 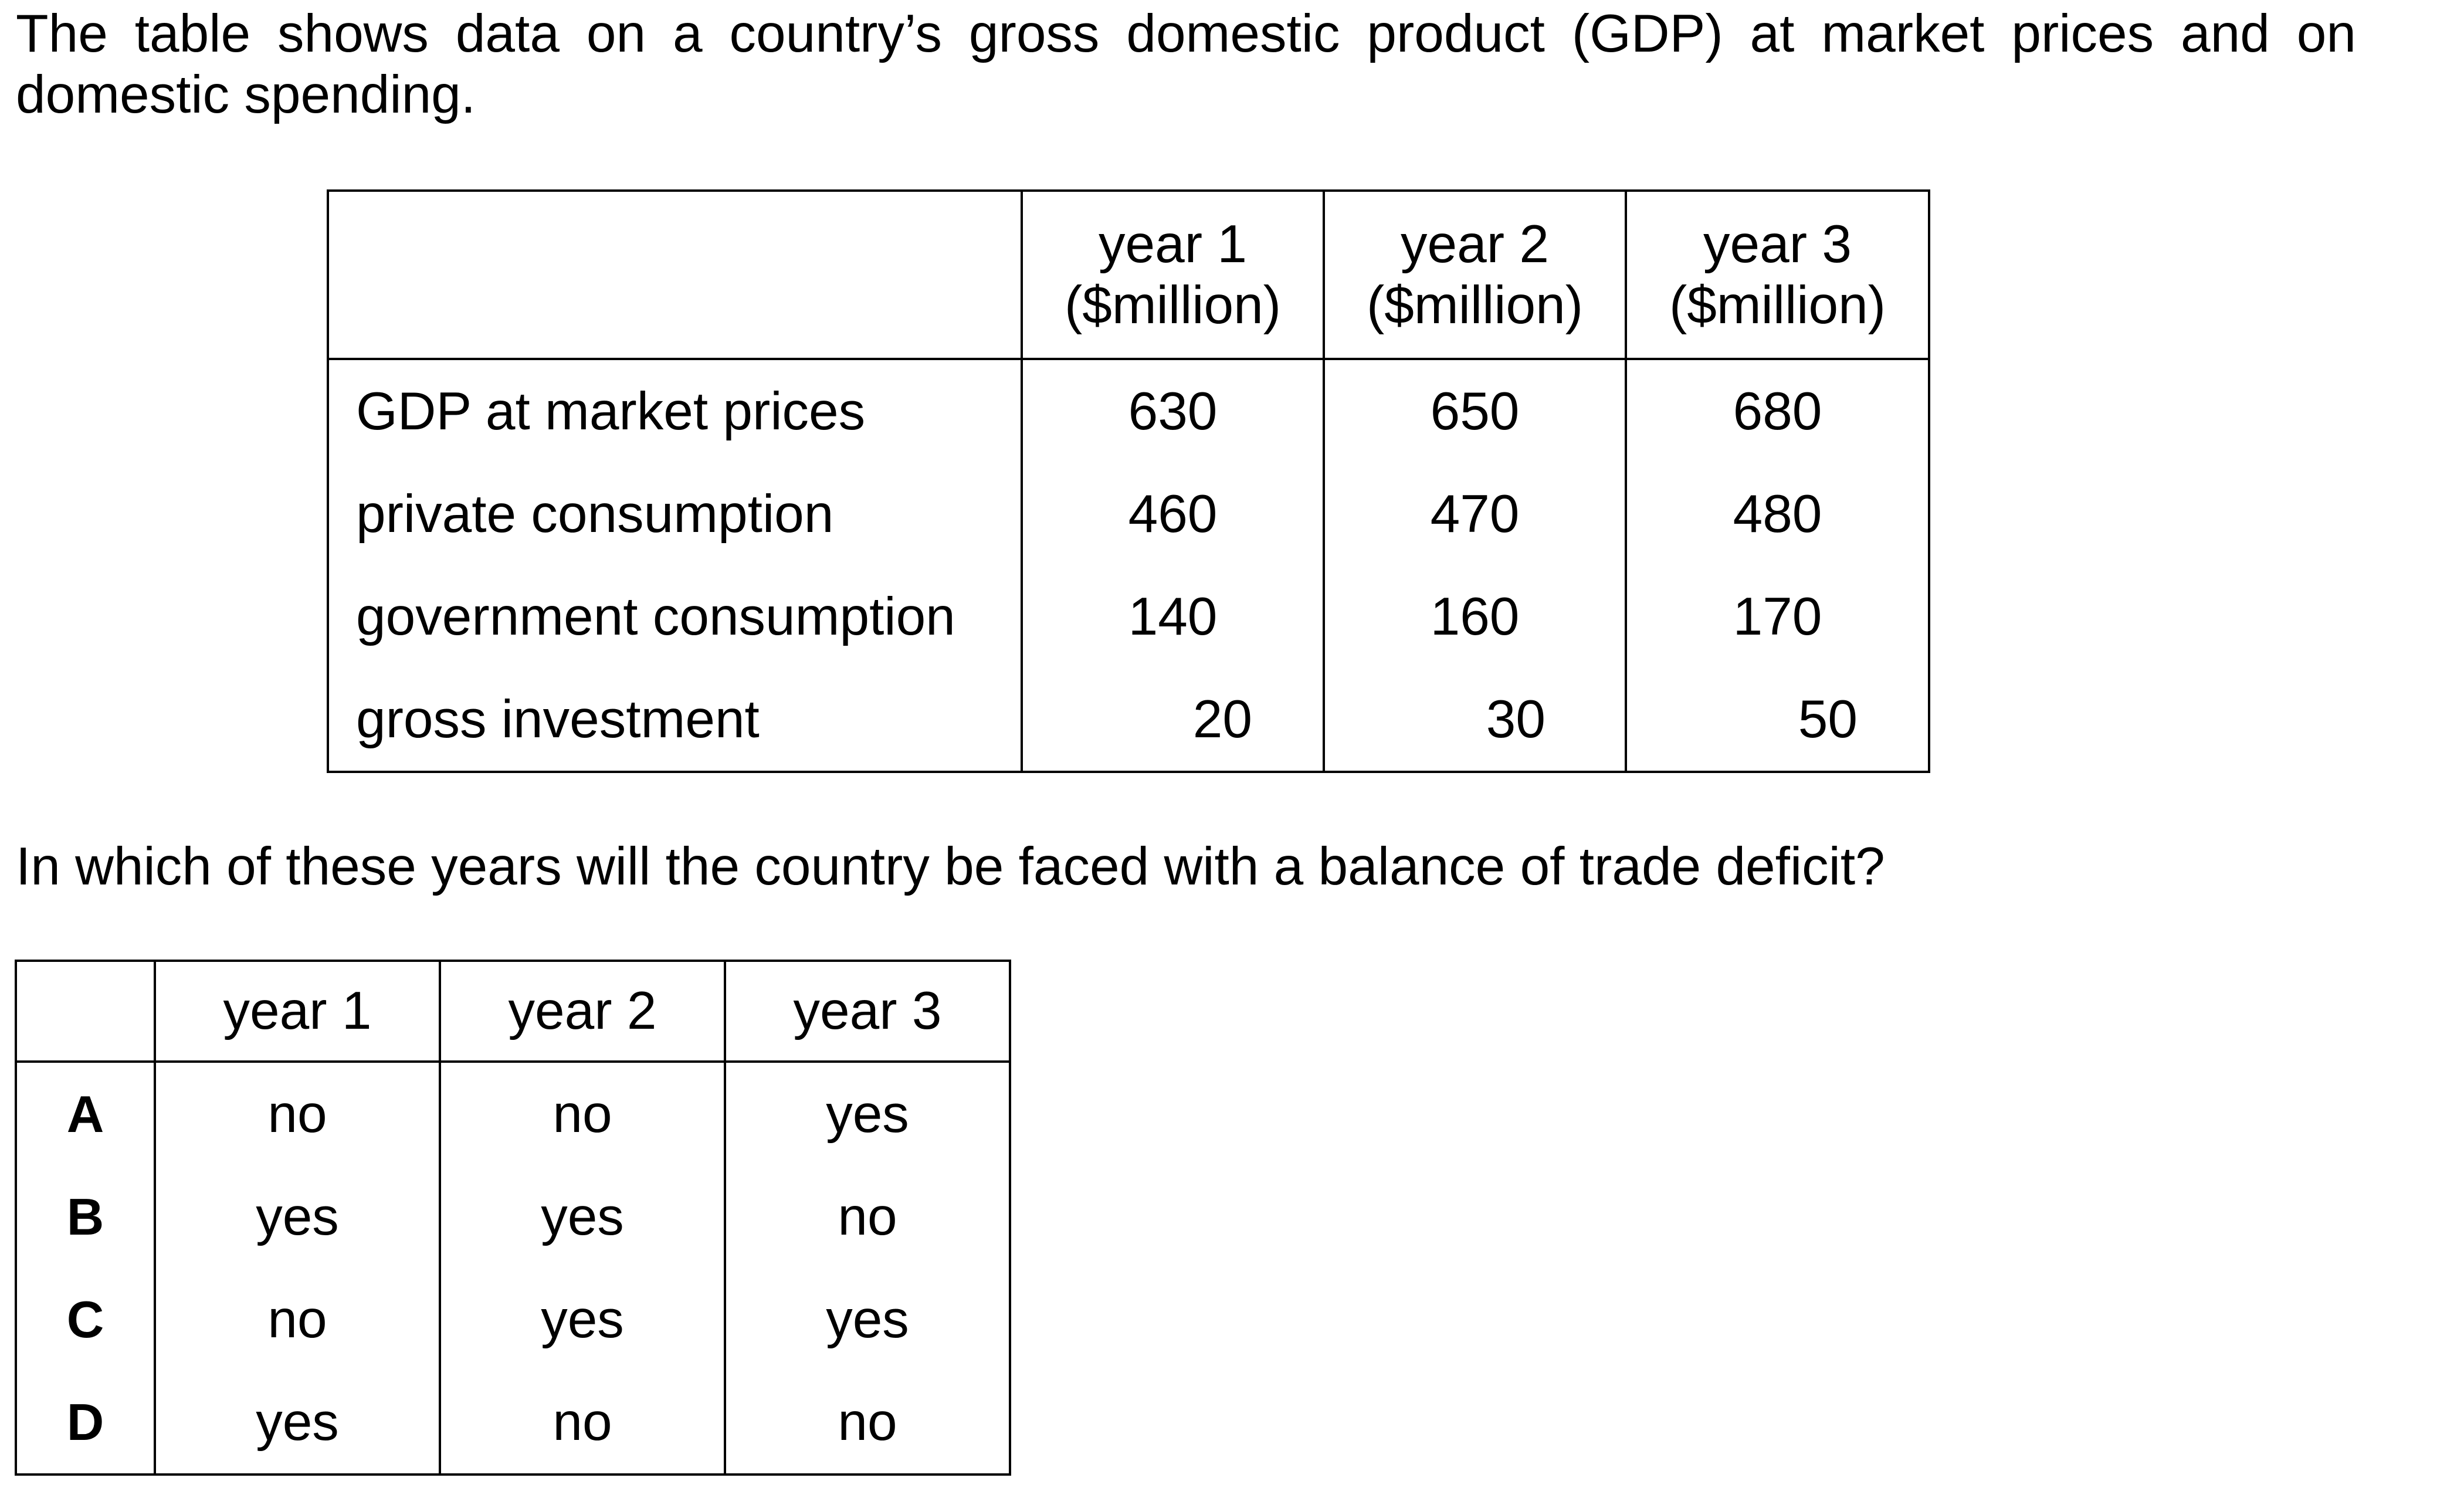 I want to click on header-year-3: year 3 ($million), so click(x=1777, y=275).